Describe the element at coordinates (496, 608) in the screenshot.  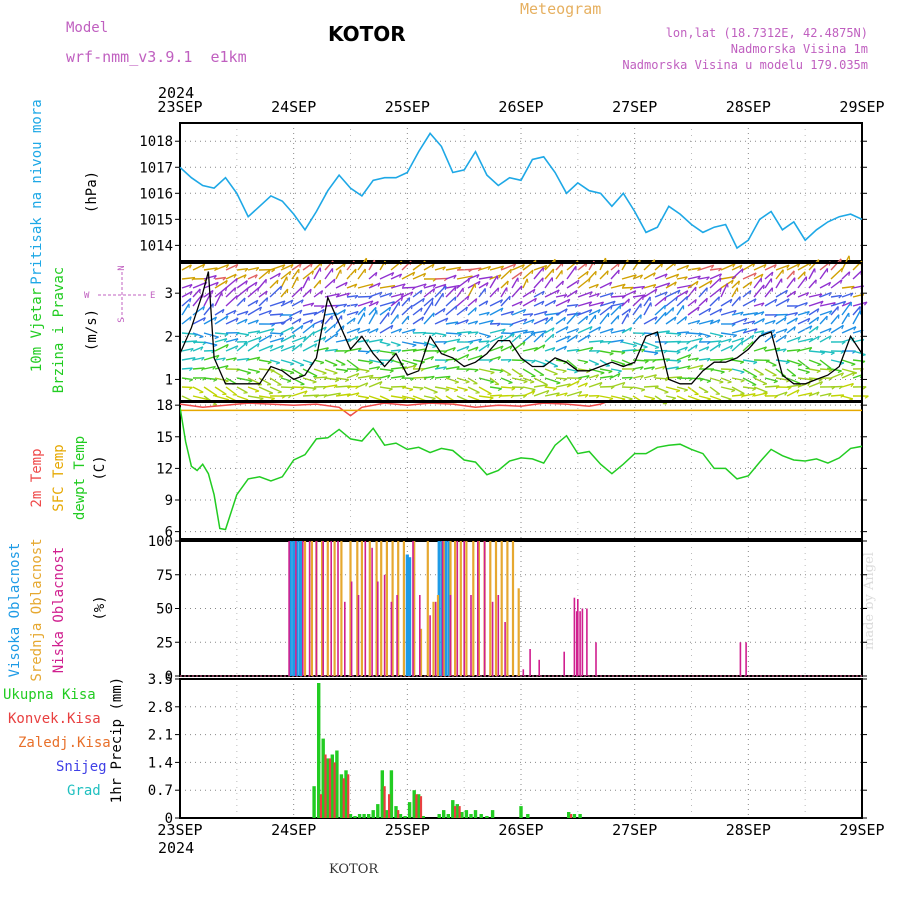
I see `mid_cloud-bar` at that location.